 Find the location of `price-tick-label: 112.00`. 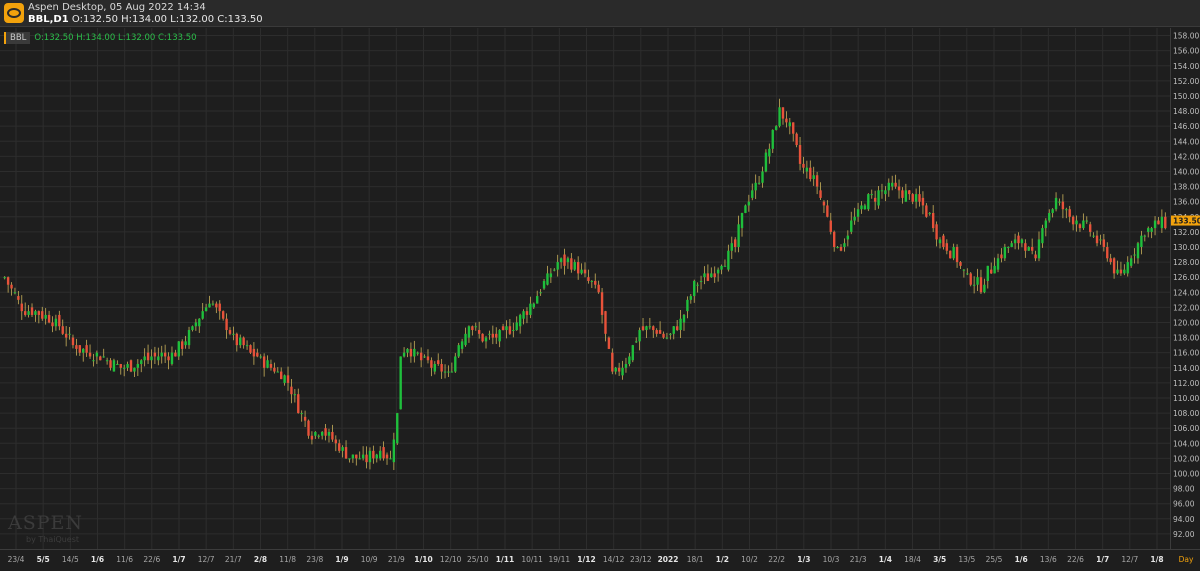

price-tick-label: 112.00 is located at coordinates (1186, 383).